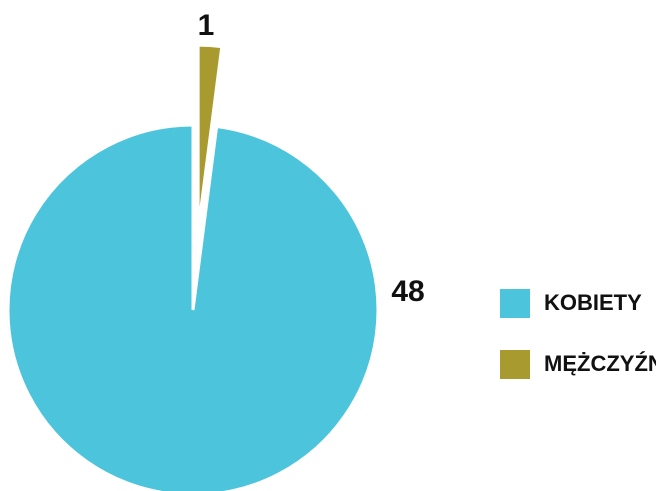 This screenshot has width=656, height=491. Describe the element at coordinates (407, 291) in the screenshot. I see `data-label: 48` at that location.